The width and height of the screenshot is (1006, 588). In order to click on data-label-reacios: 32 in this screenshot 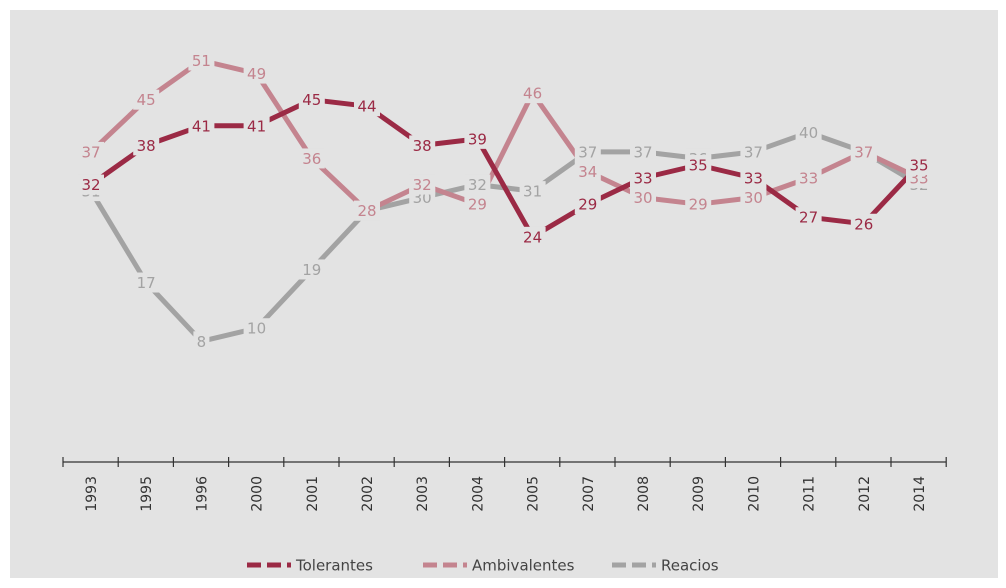, I will do `click(477, 184)`.